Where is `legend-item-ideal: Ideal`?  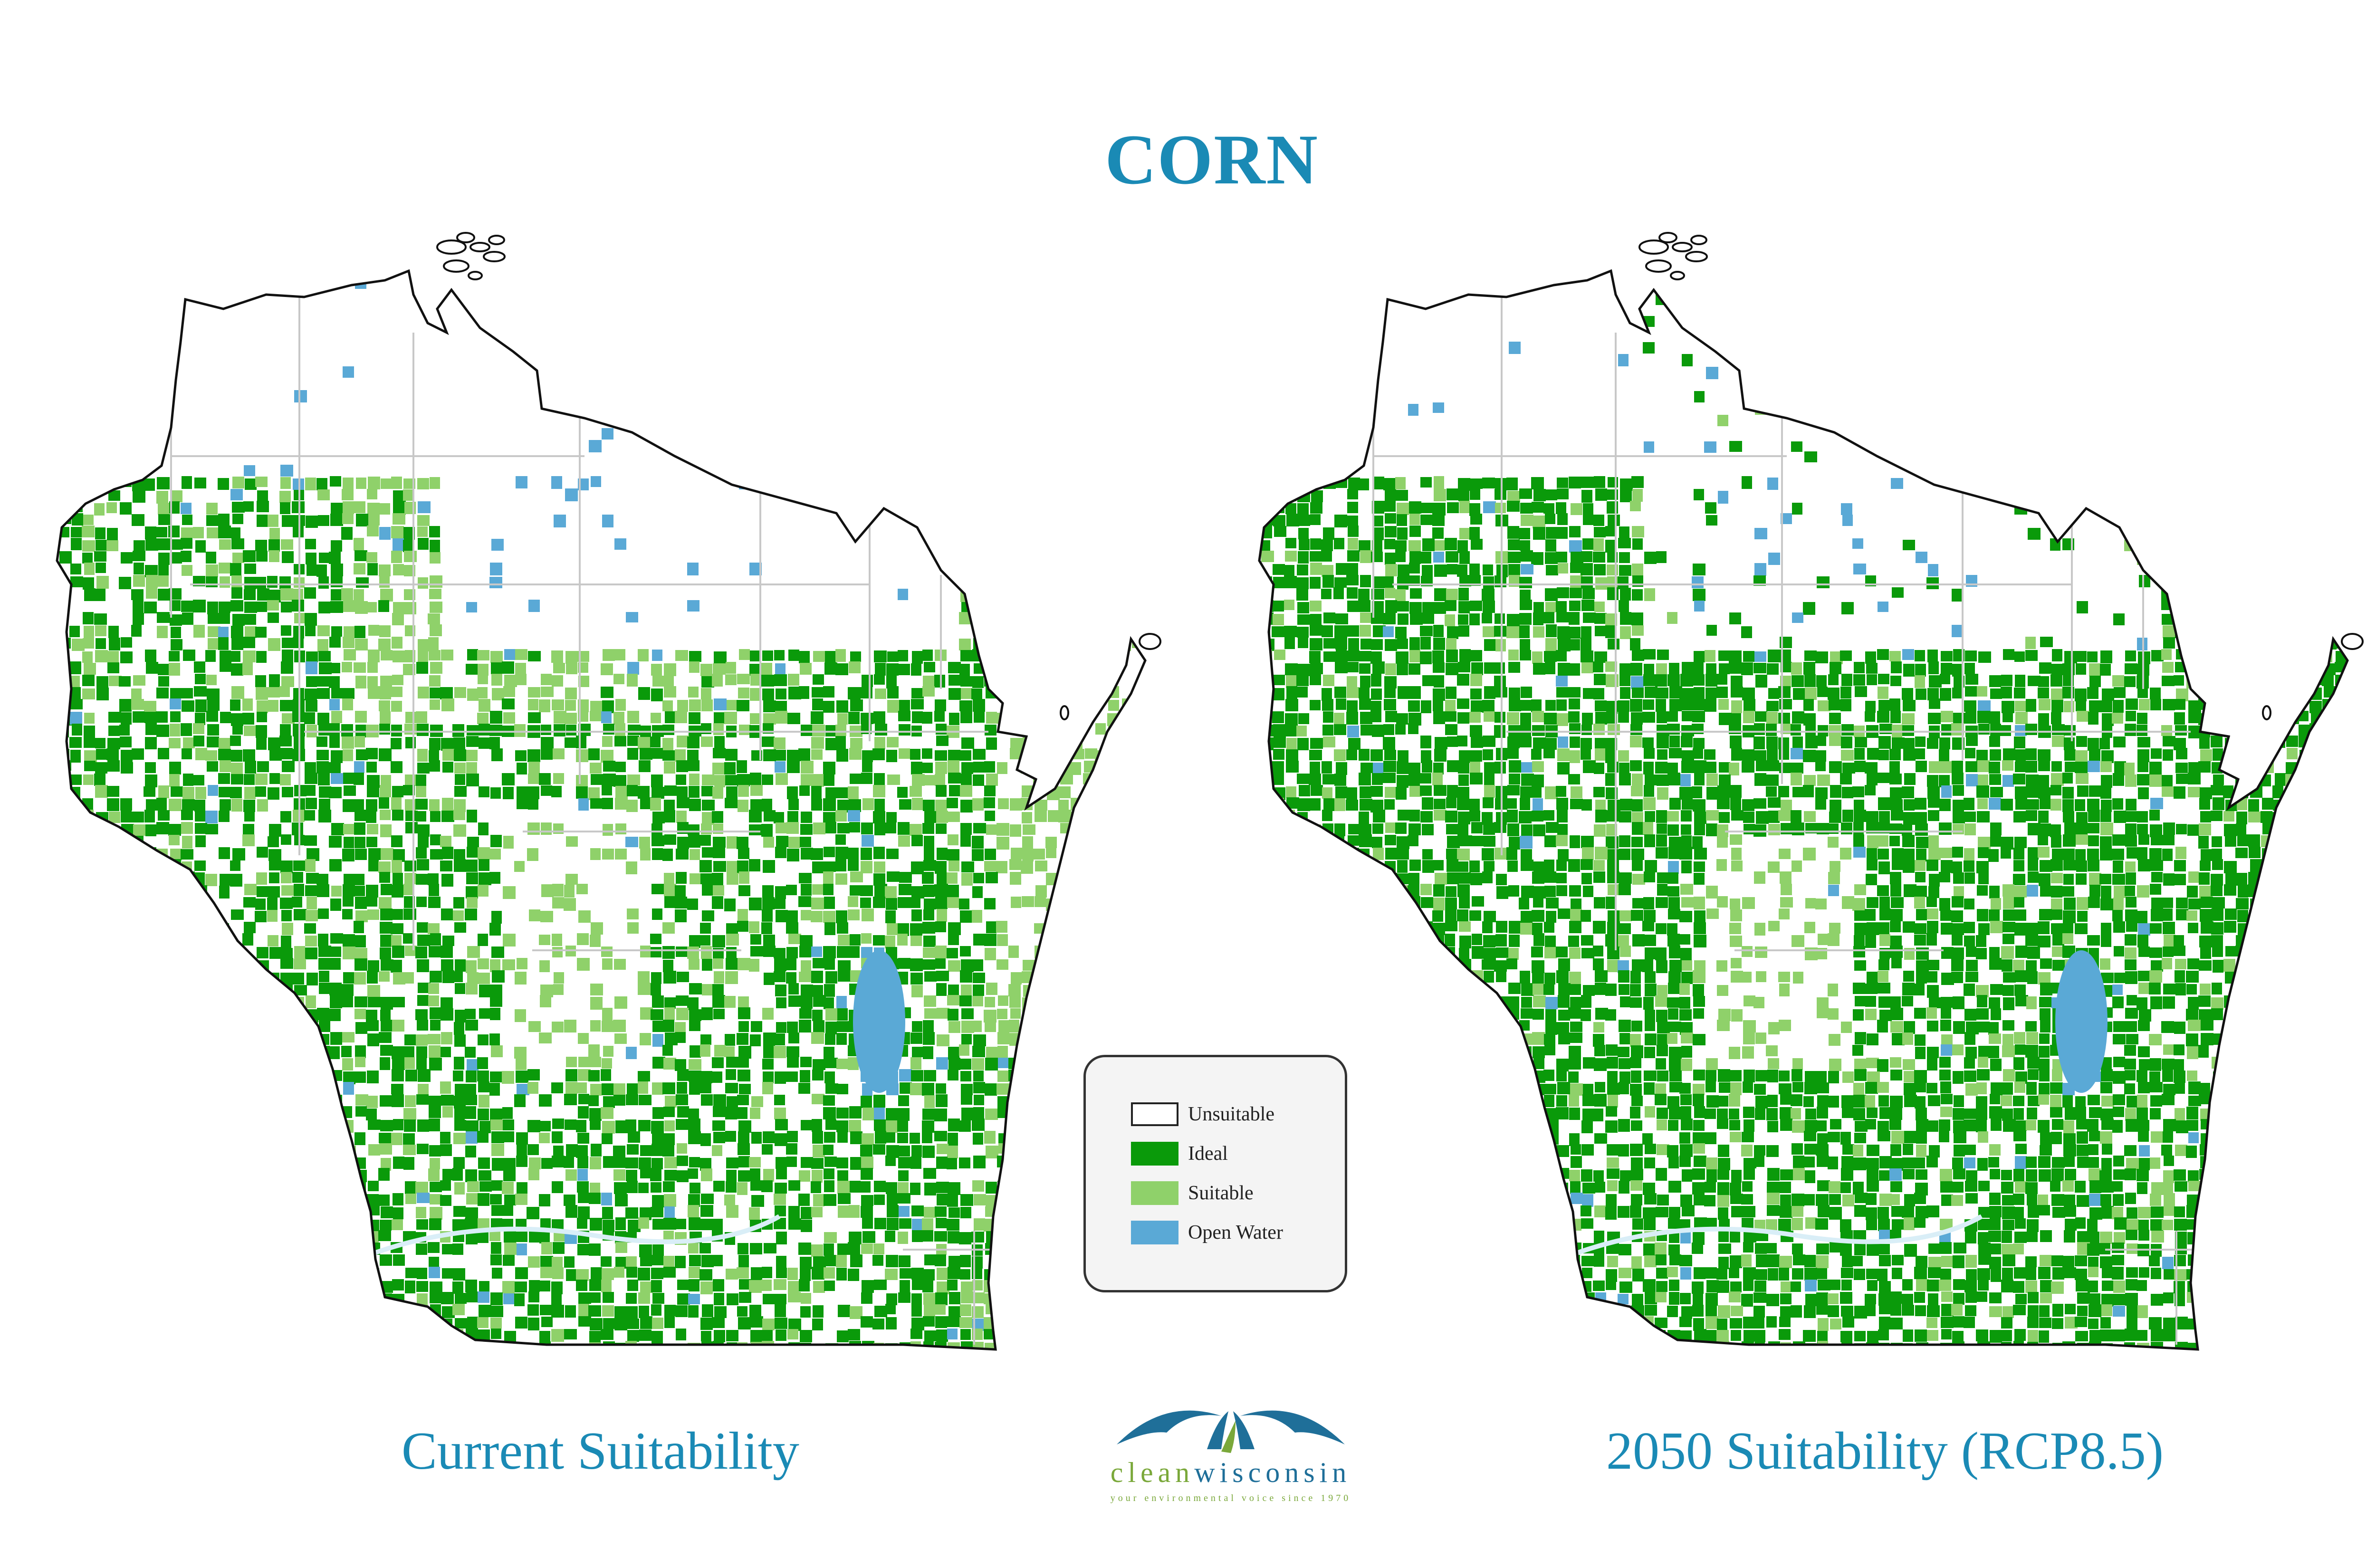
legend-item-ideal: Ideal is located at coordinates (1179, 1154).